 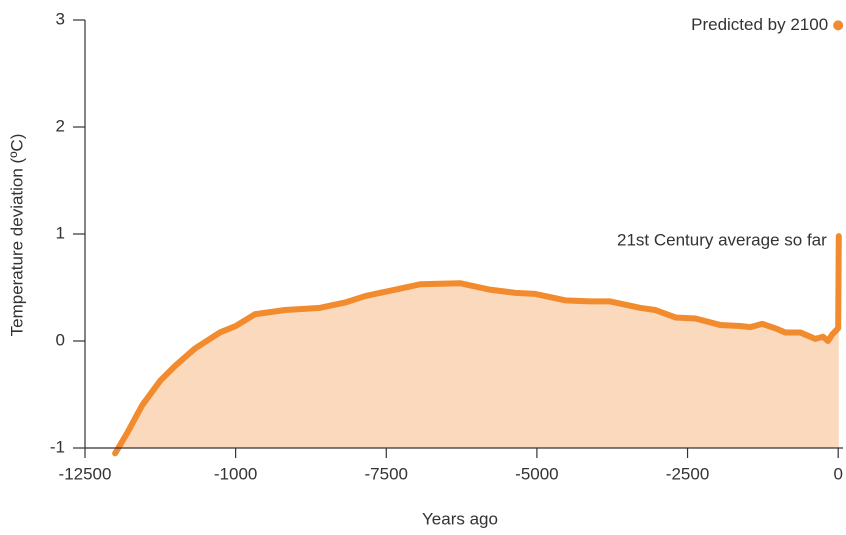 What do you see at coordinates (60, 339) in the screenshot?
I see `y-tick-label: 0` at bounding box center [60, 339].